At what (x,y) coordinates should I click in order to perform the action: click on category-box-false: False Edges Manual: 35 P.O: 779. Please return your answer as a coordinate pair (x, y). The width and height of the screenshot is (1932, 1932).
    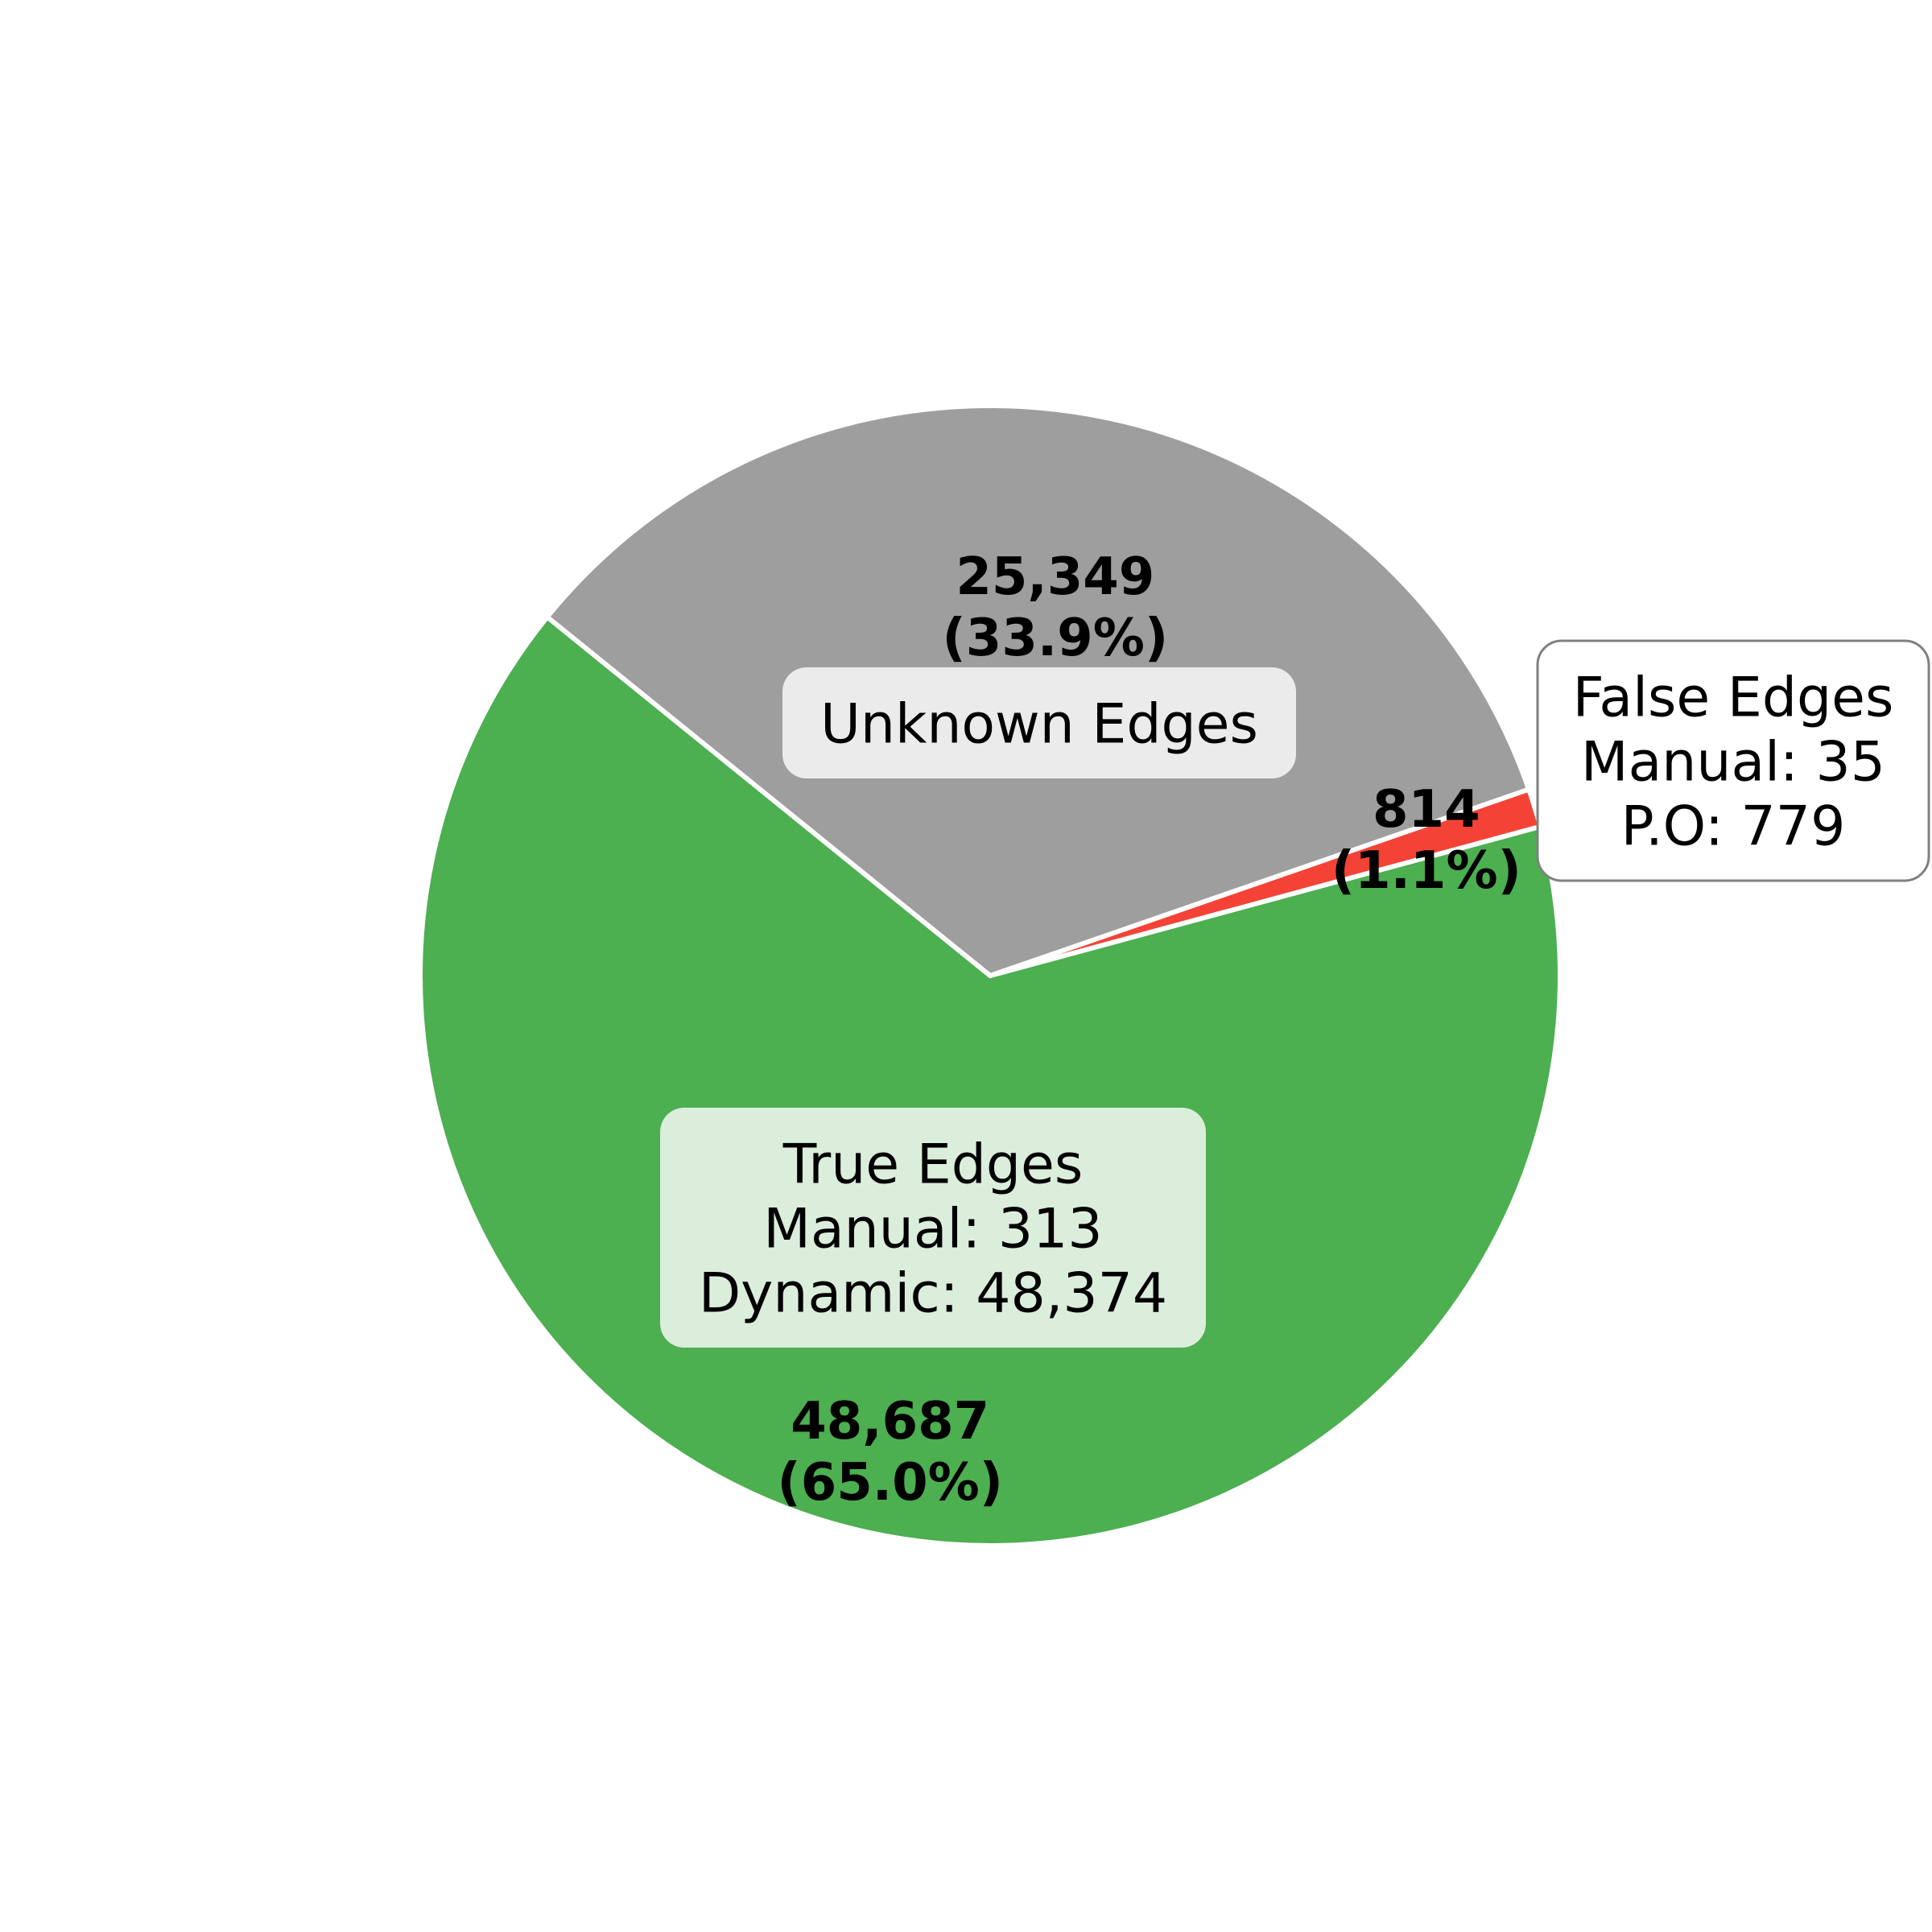
    Looking at the image, I should click on (1733, 760).